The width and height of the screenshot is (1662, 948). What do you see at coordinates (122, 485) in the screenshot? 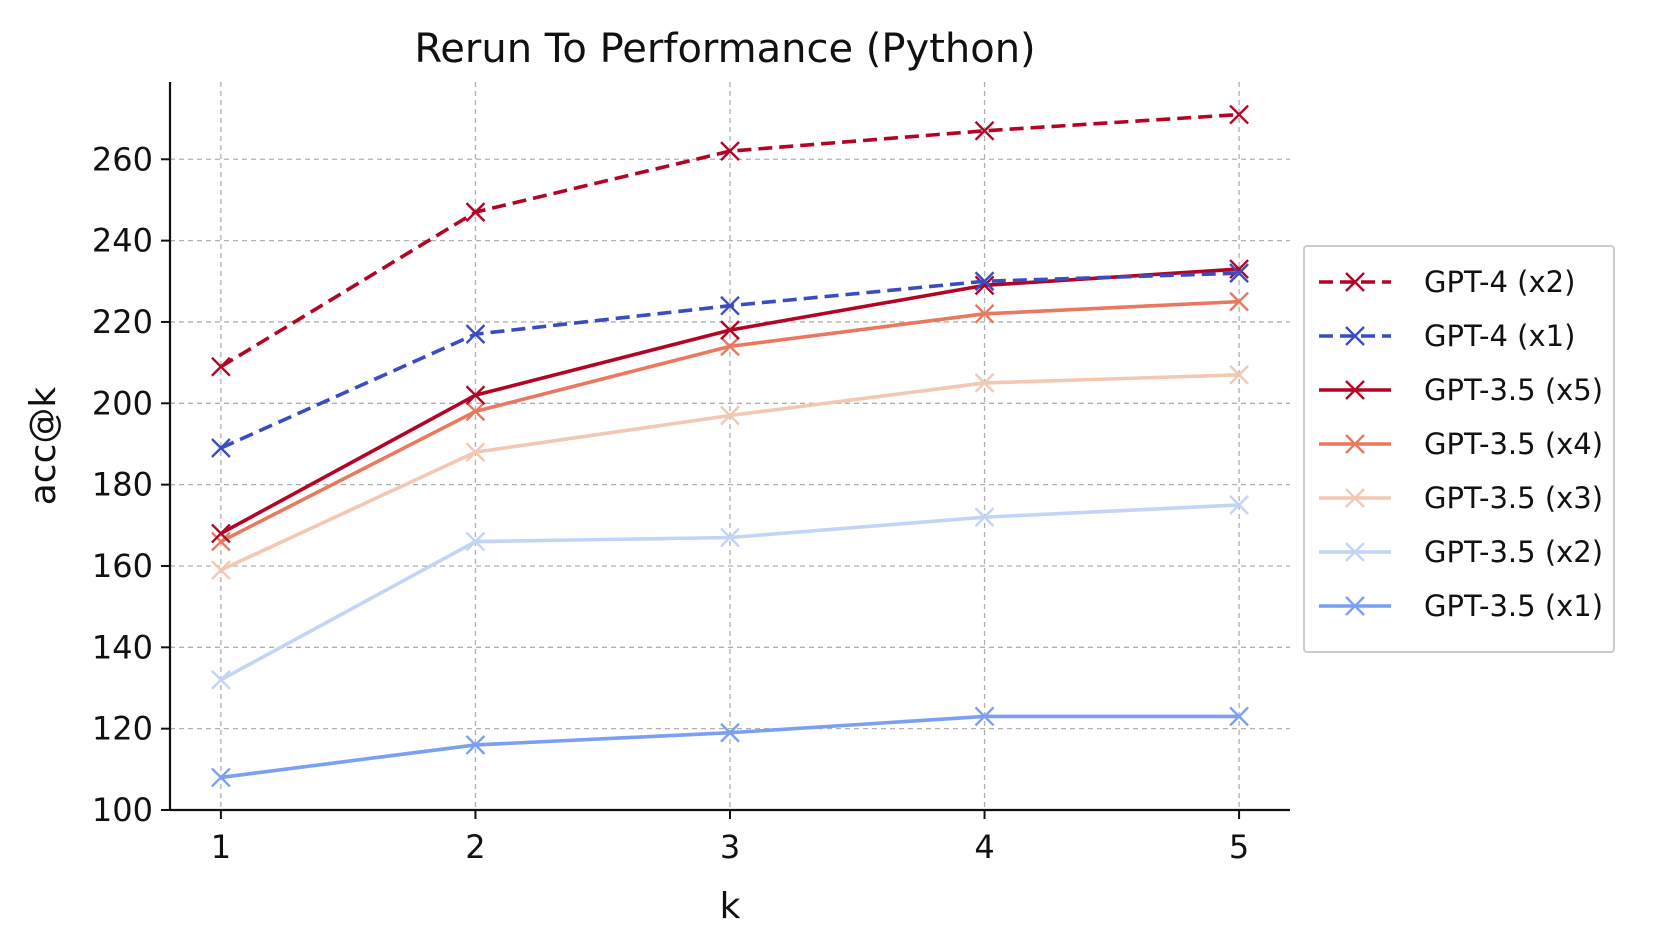
I see `y-tick-label: 180` at bounding box center [122, 485].